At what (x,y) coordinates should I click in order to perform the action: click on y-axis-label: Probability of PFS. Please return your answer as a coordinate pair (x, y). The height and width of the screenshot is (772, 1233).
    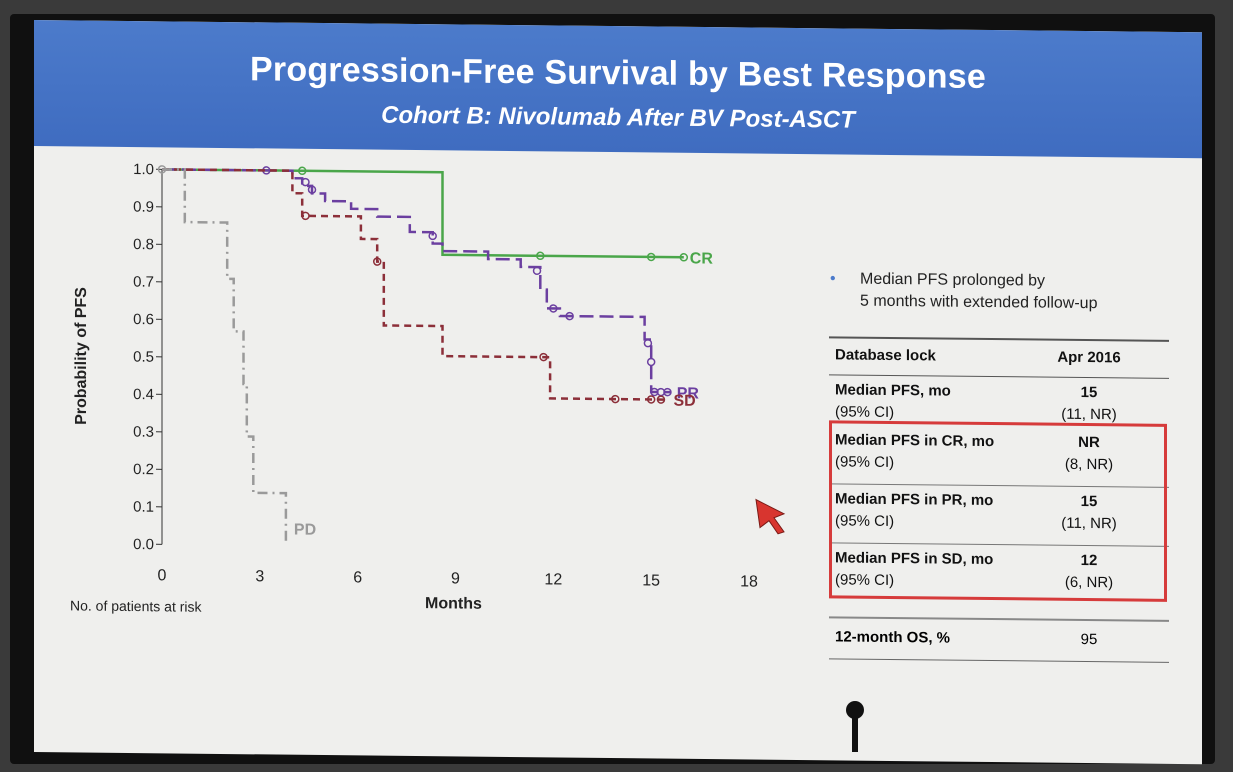
    Looking at the image, I should click on (81, 356).